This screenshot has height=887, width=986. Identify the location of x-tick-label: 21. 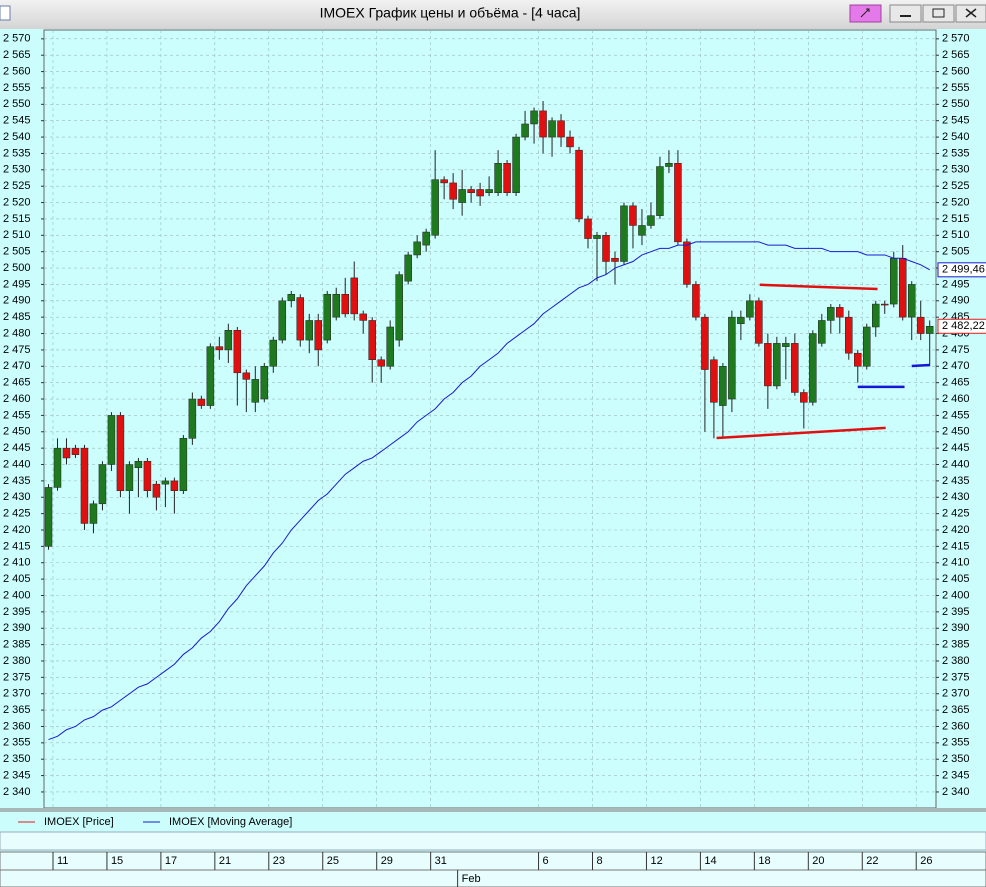
(225, 861).